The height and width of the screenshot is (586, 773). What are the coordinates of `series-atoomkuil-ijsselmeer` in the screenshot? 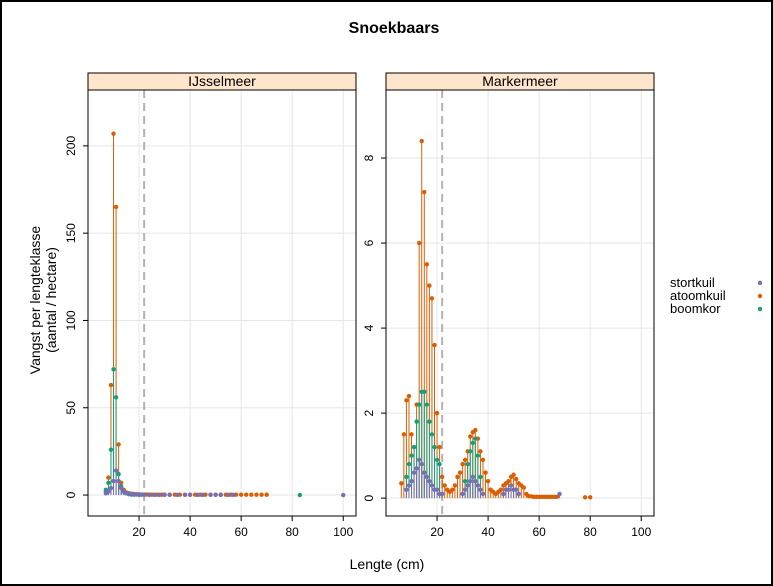 It's located at (186, 314).